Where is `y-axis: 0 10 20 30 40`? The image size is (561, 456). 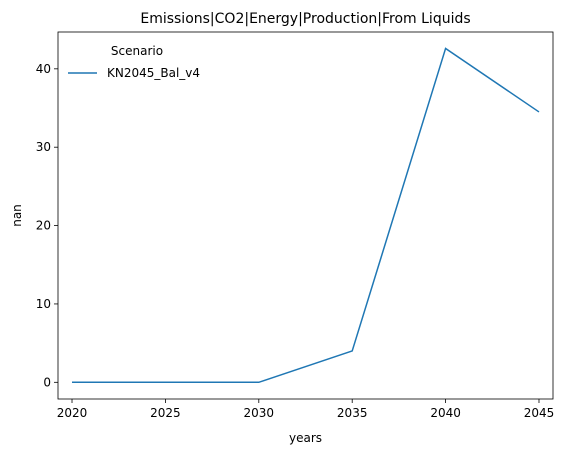
y-axis: 0 10 20 30 40 is located at coordinates (47, 225).